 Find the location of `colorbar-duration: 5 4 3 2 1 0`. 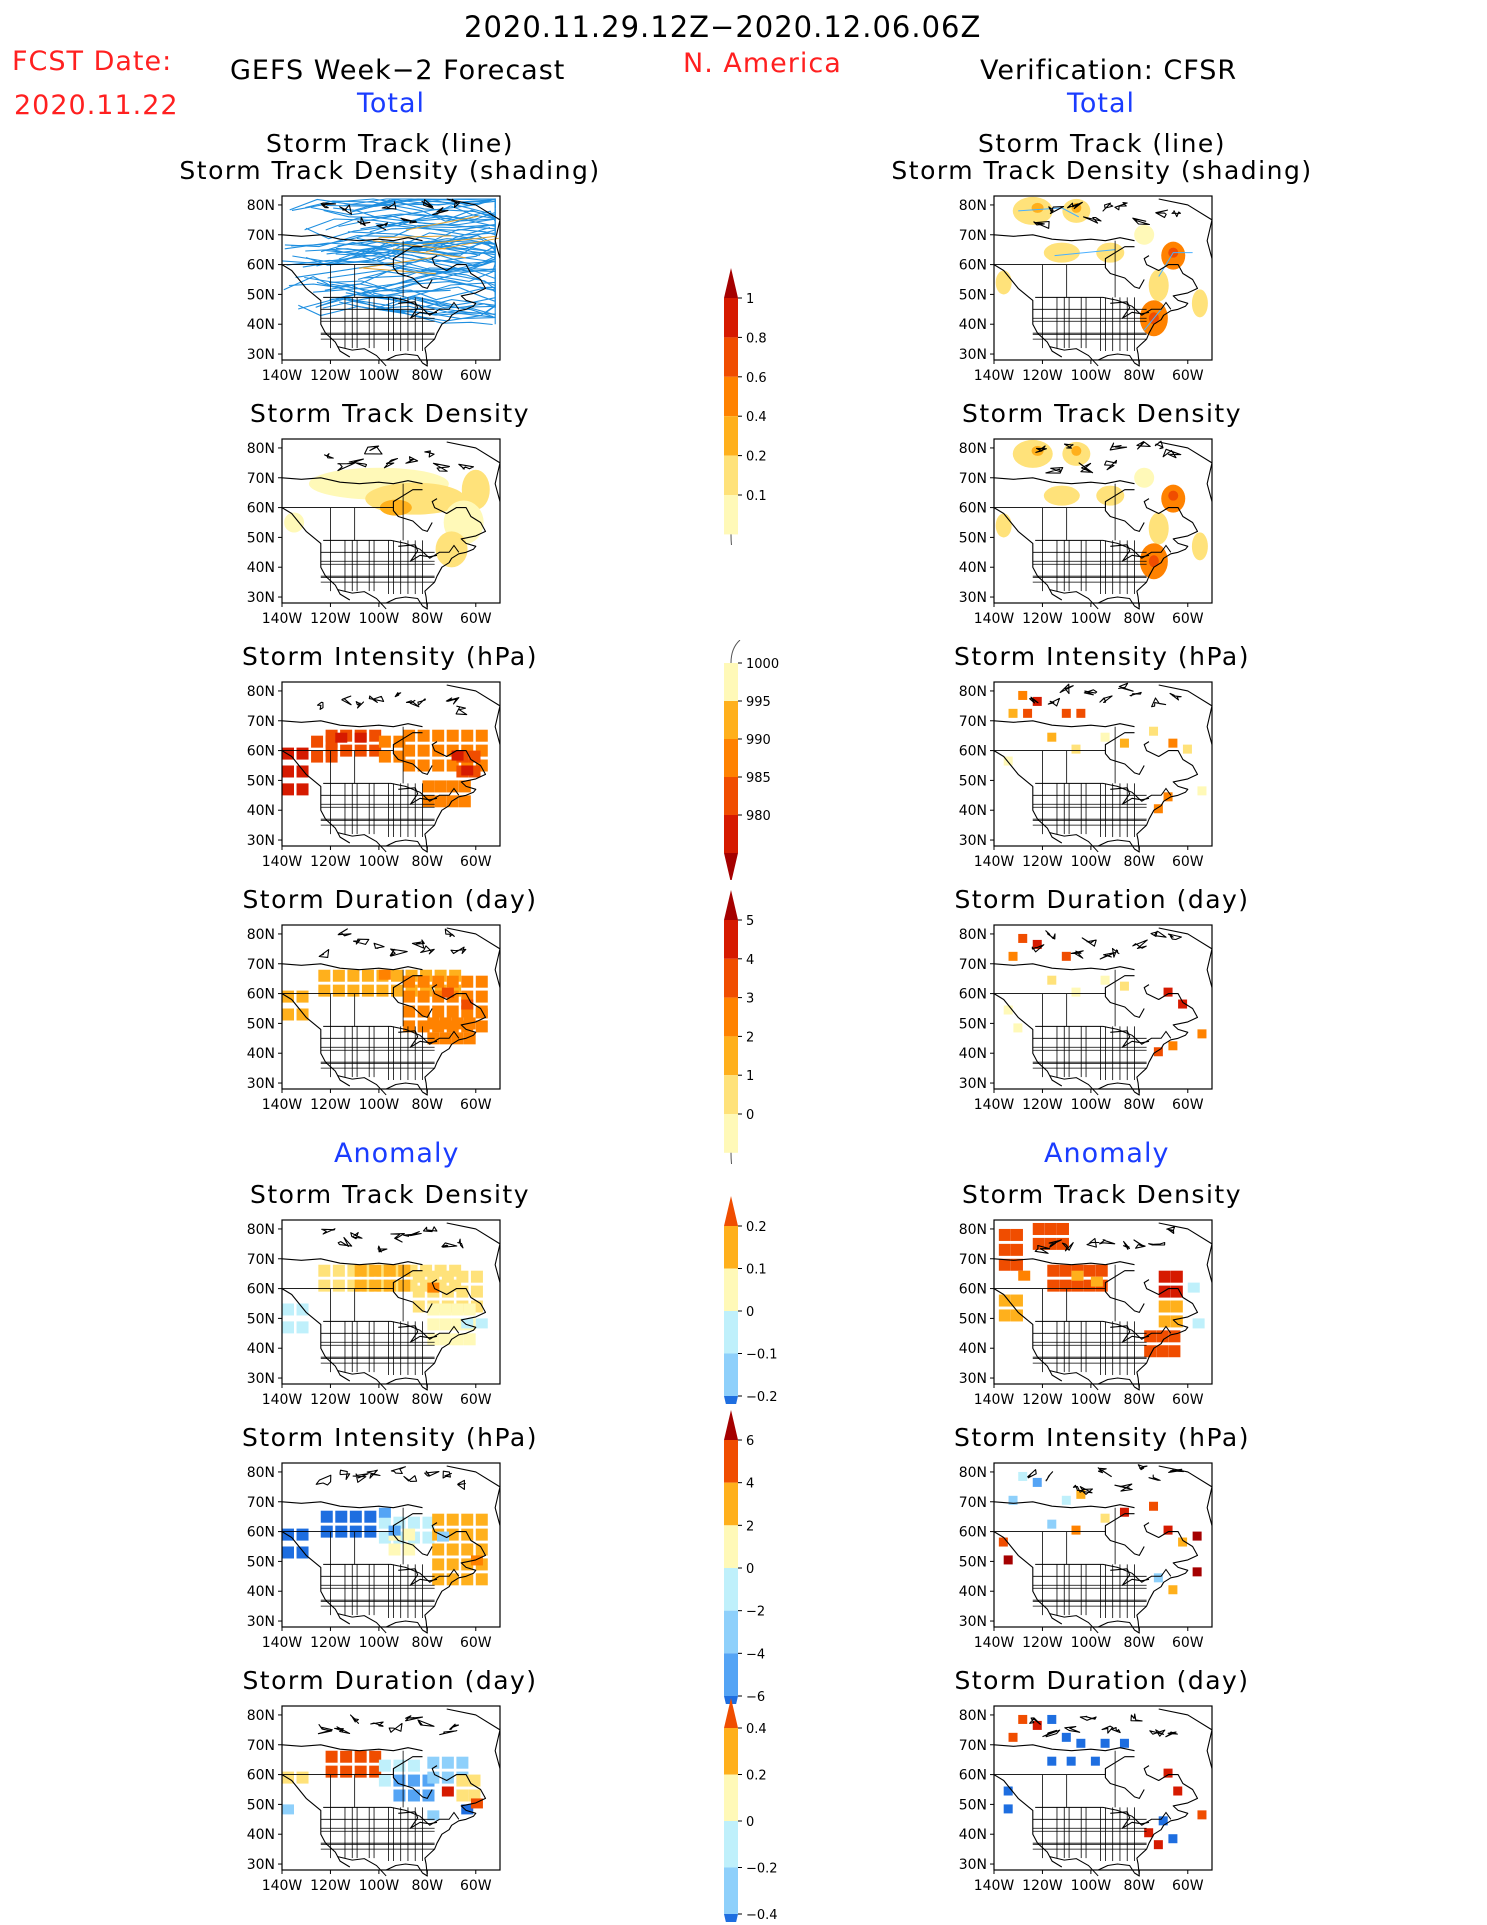

colorbar-duration: 5 4 3 2 1 0 is located at coordinates (739, 1027).